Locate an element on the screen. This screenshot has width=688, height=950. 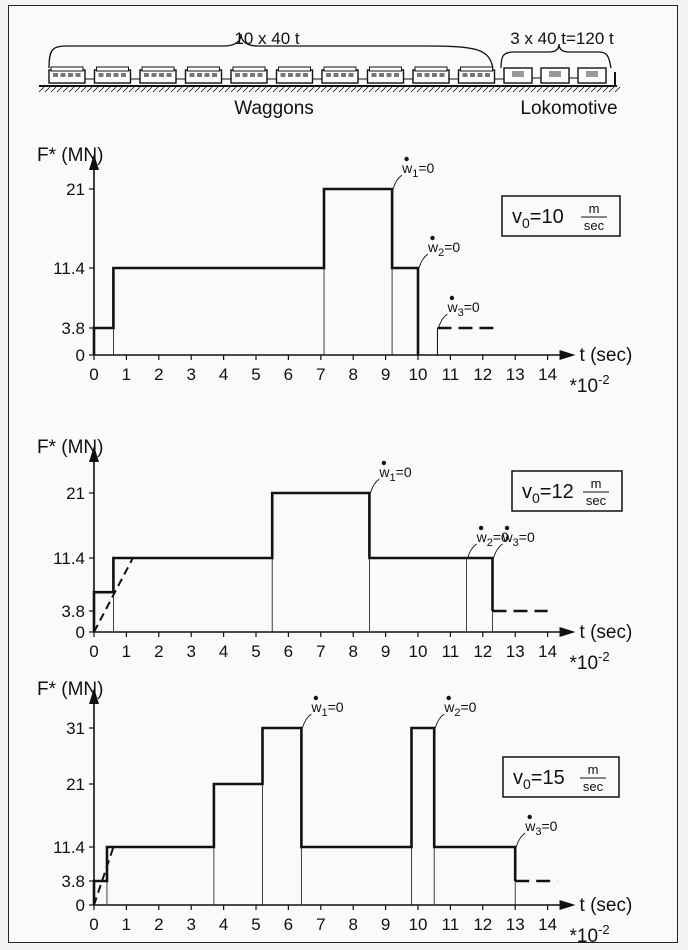
y-axis-arrow is located at coordinates (94, 696).